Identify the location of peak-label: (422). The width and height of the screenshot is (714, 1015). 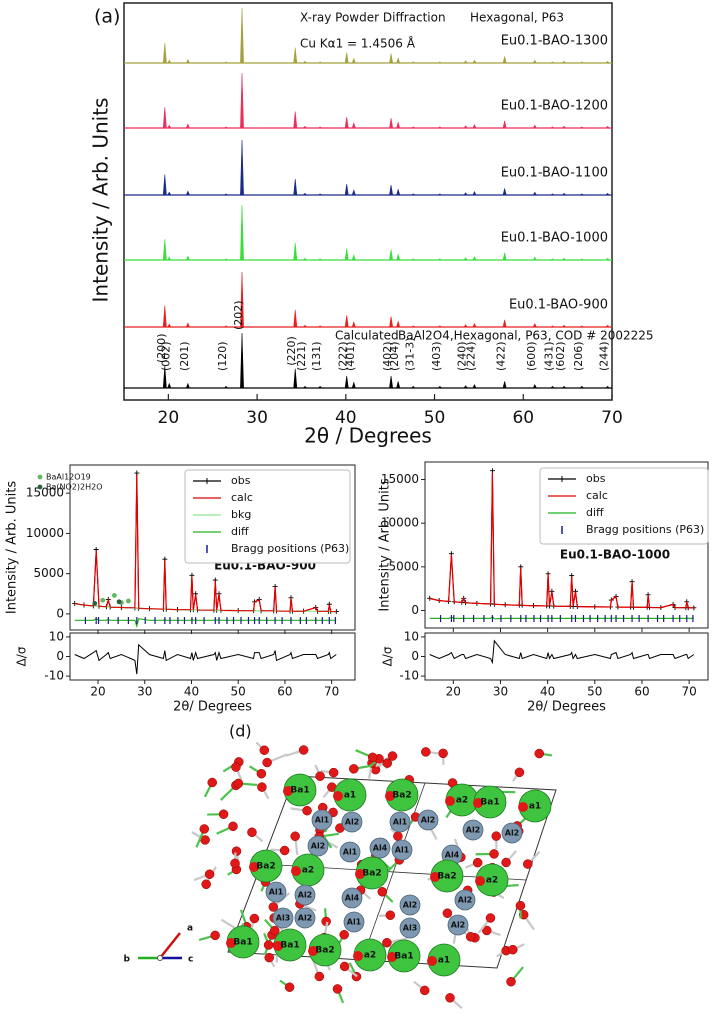
(501, 356).